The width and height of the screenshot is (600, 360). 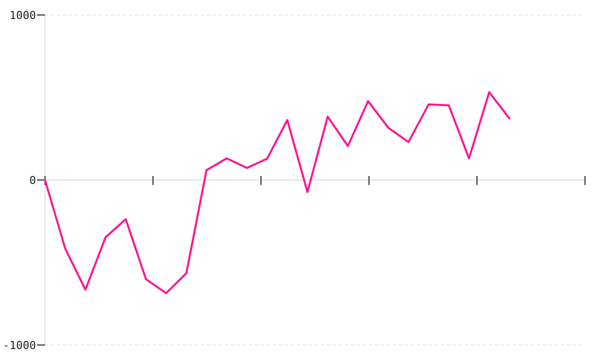 I want to click on y-tick-label: 0, so click(x=32, y=180).